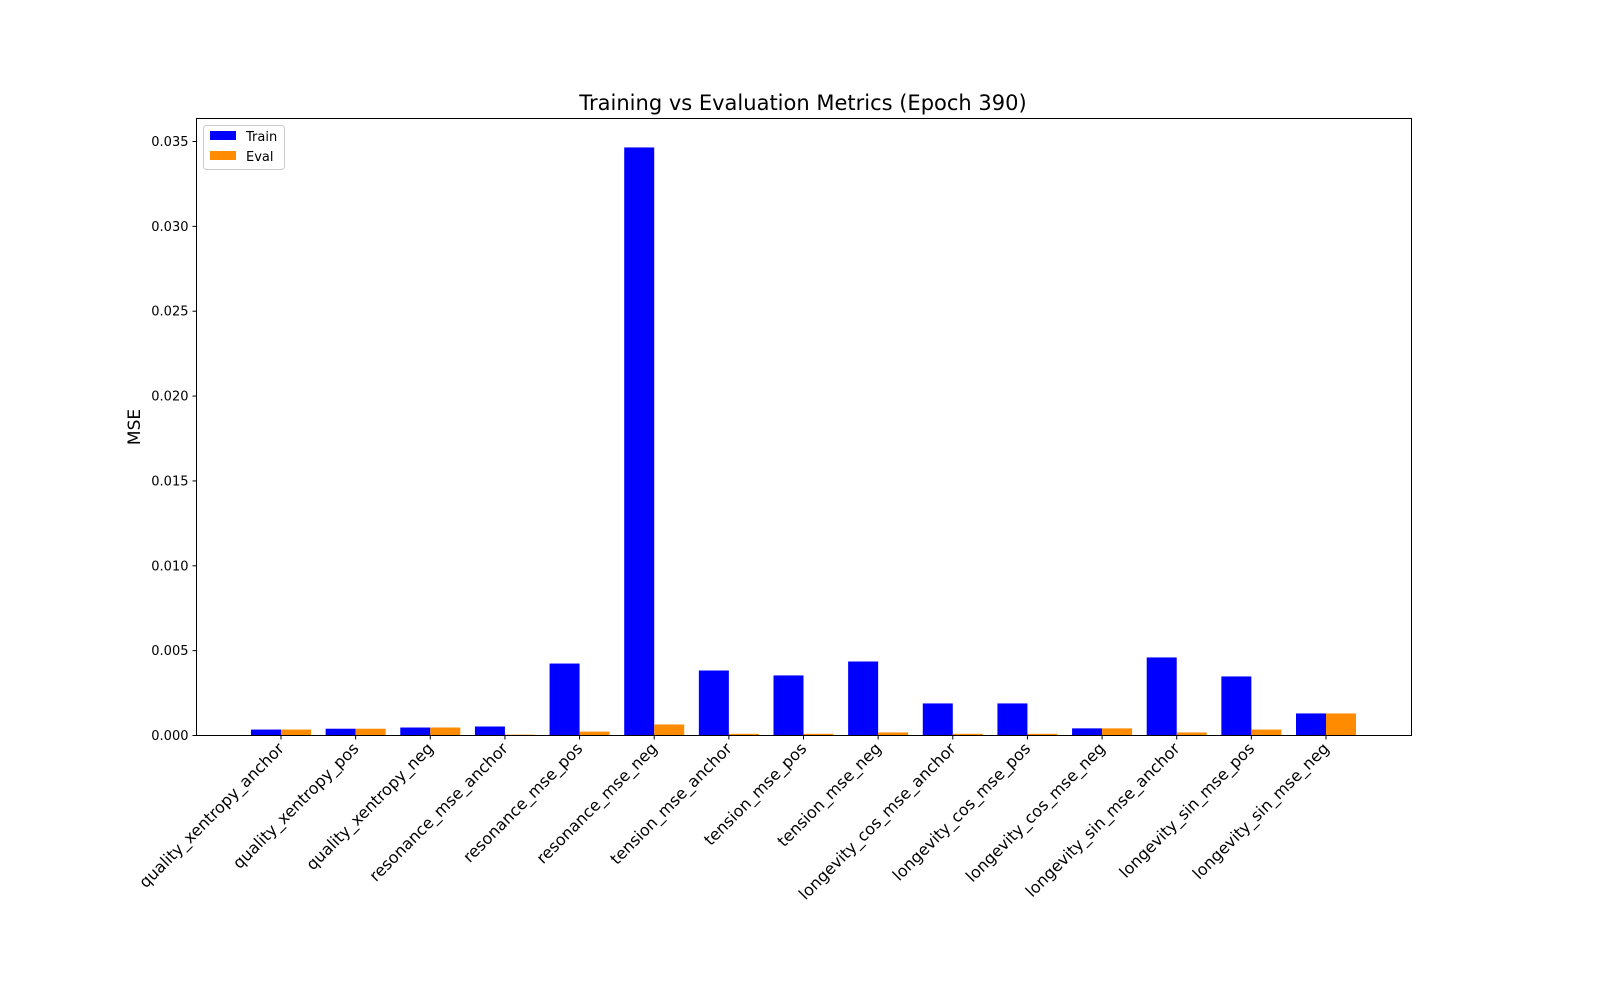  I want to click on y-tick-label: 0.010, so click(169, 566).